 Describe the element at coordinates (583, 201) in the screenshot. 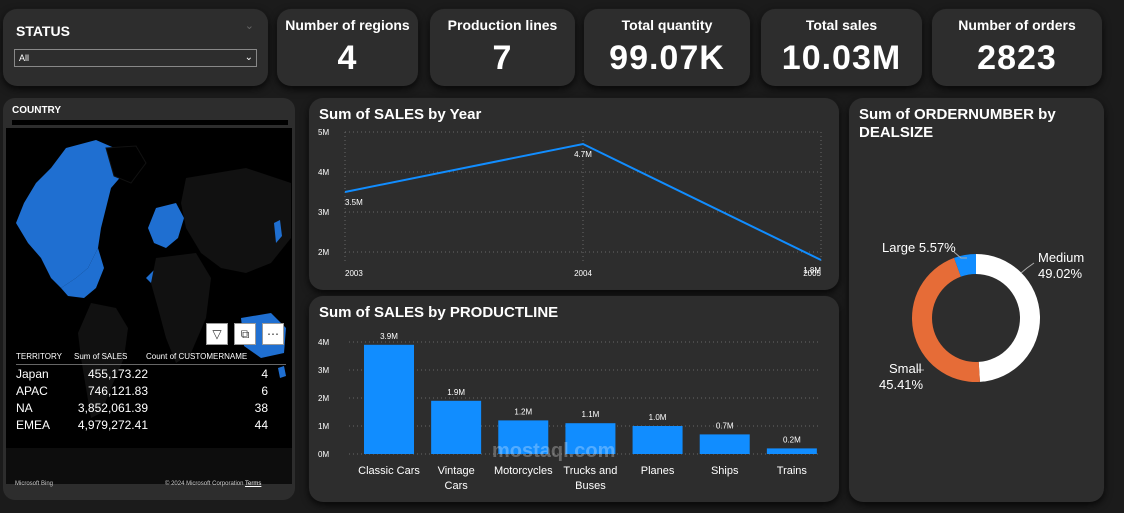

I see `sales-line` at that location.